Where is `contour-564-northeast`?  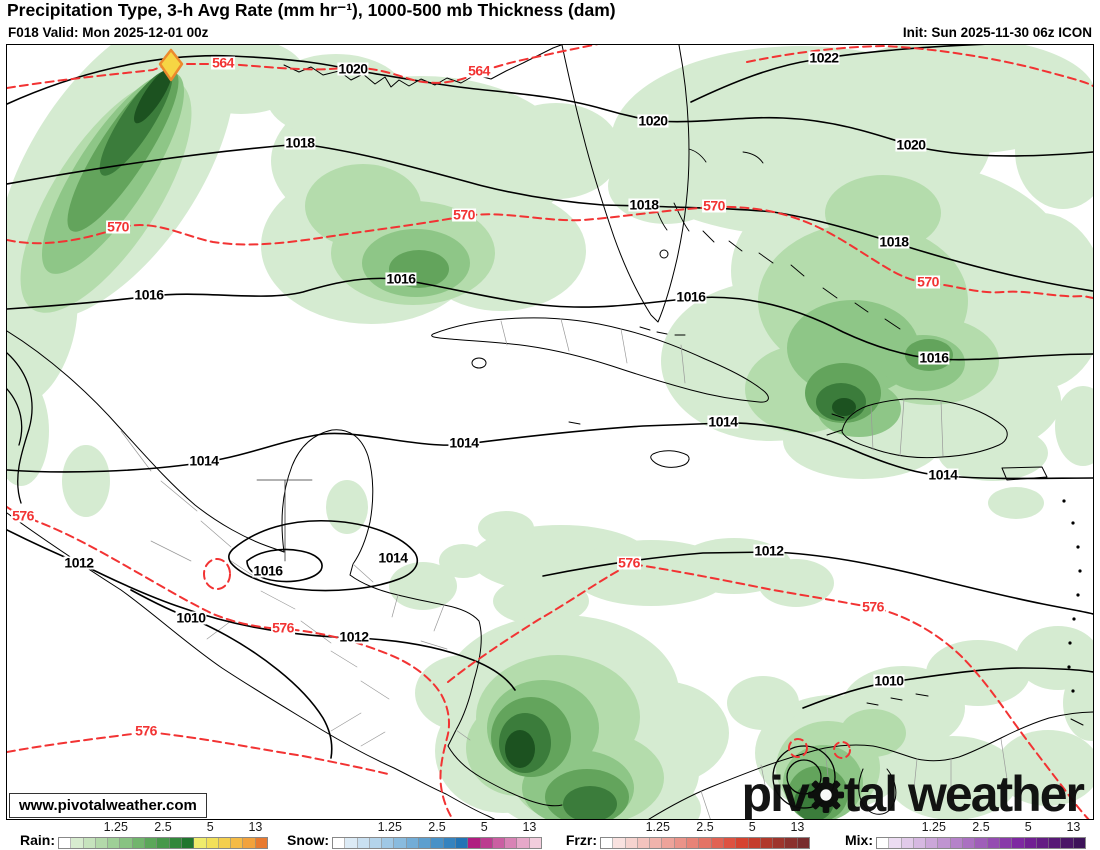 contour-564-northeast is located at coordinates (919, 66).